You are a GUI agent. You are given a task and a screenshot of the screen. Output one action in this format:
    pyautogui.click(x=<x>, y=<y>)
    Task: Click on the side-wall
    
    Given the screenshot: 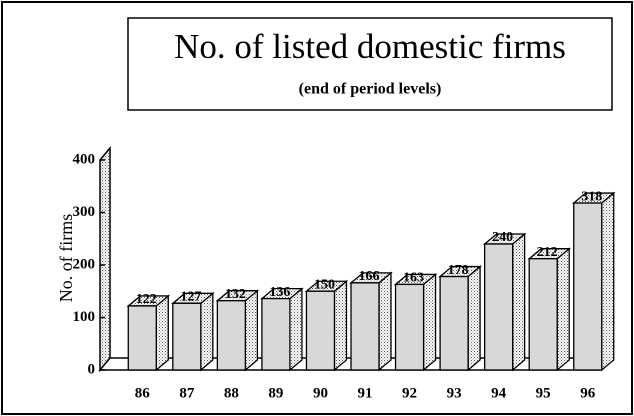 What is the action you would take?
    pyautogui.click(x=105, y=259)
    